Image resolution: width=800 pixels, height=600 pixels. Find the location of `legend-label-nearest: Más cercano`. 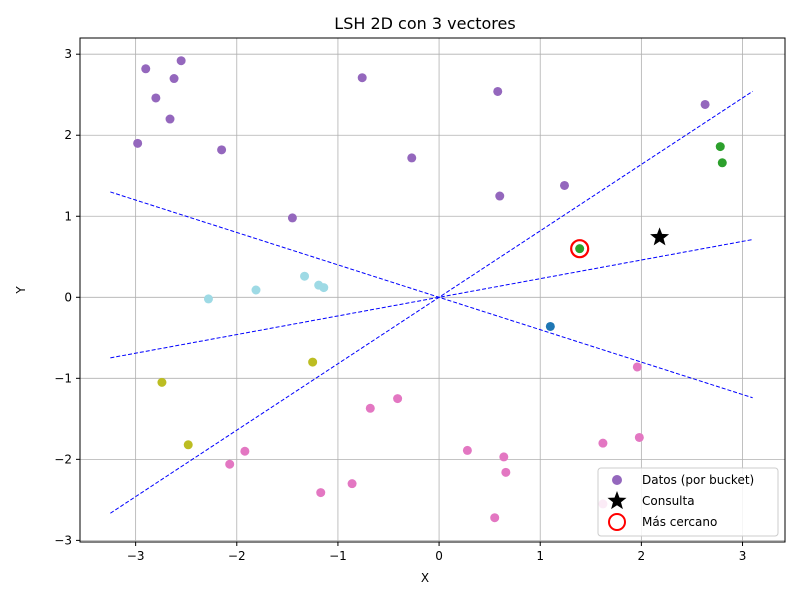

legend-label-nearest: Más cercano is located at coordinates (679, 522).